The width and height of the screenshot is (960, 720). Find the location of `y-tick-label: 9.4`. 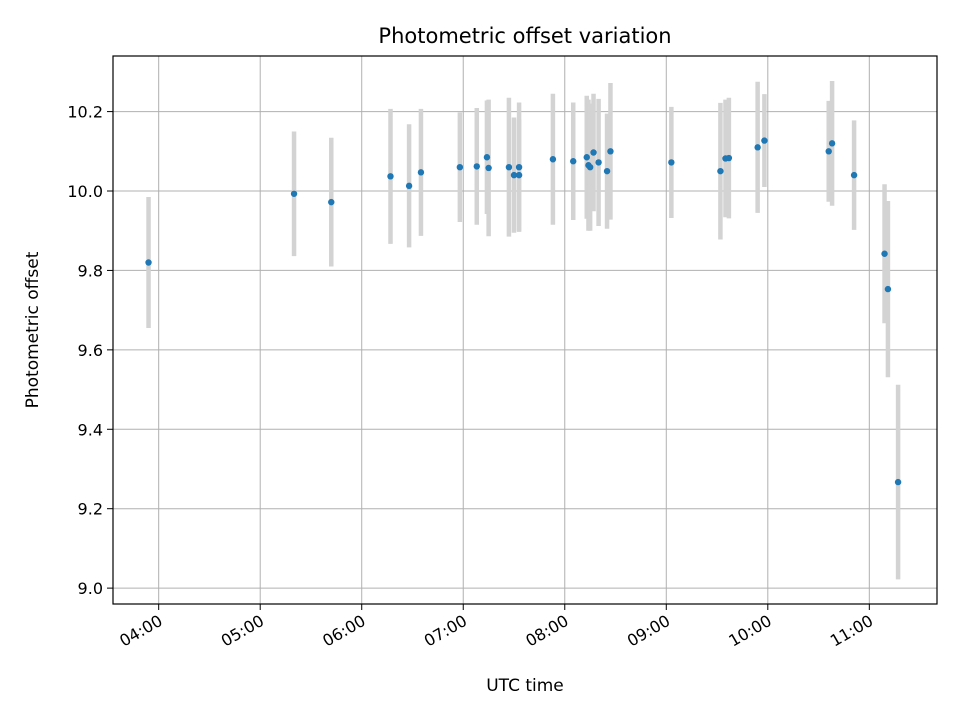

y-tick-label: 9.4 is located at coordinates (90, 429).